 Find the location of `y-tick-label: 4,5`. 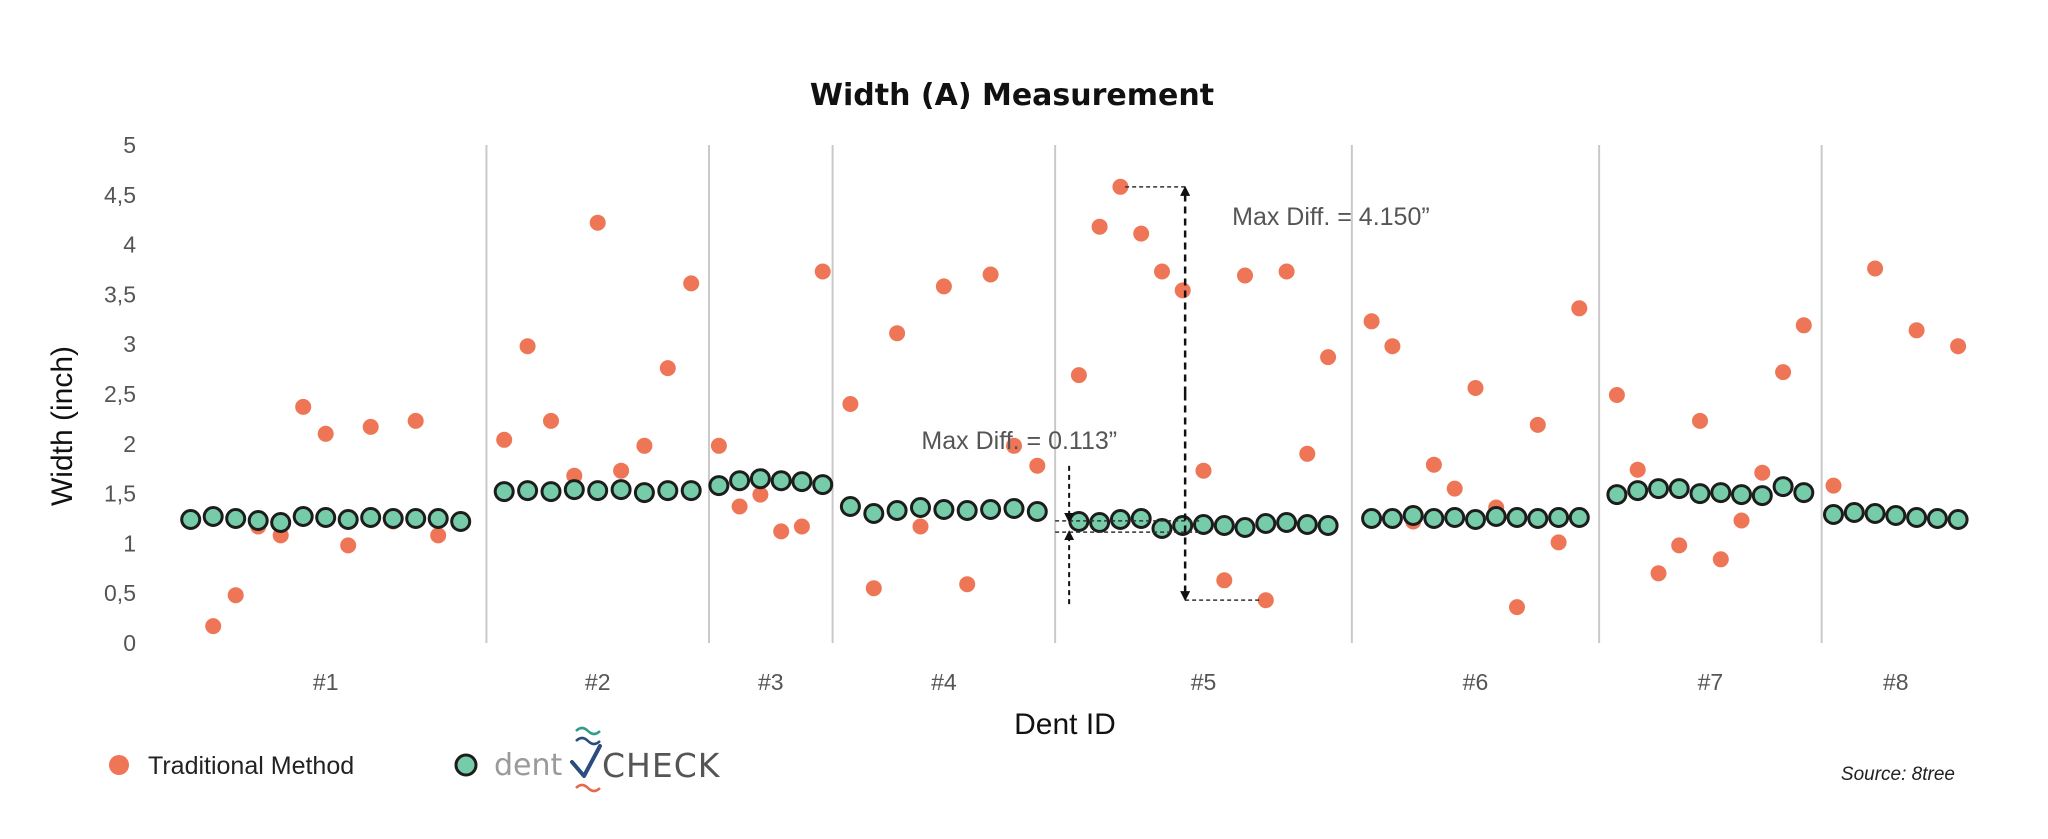

y-tick-label: 4,5 is located at coordinates (120, 195).